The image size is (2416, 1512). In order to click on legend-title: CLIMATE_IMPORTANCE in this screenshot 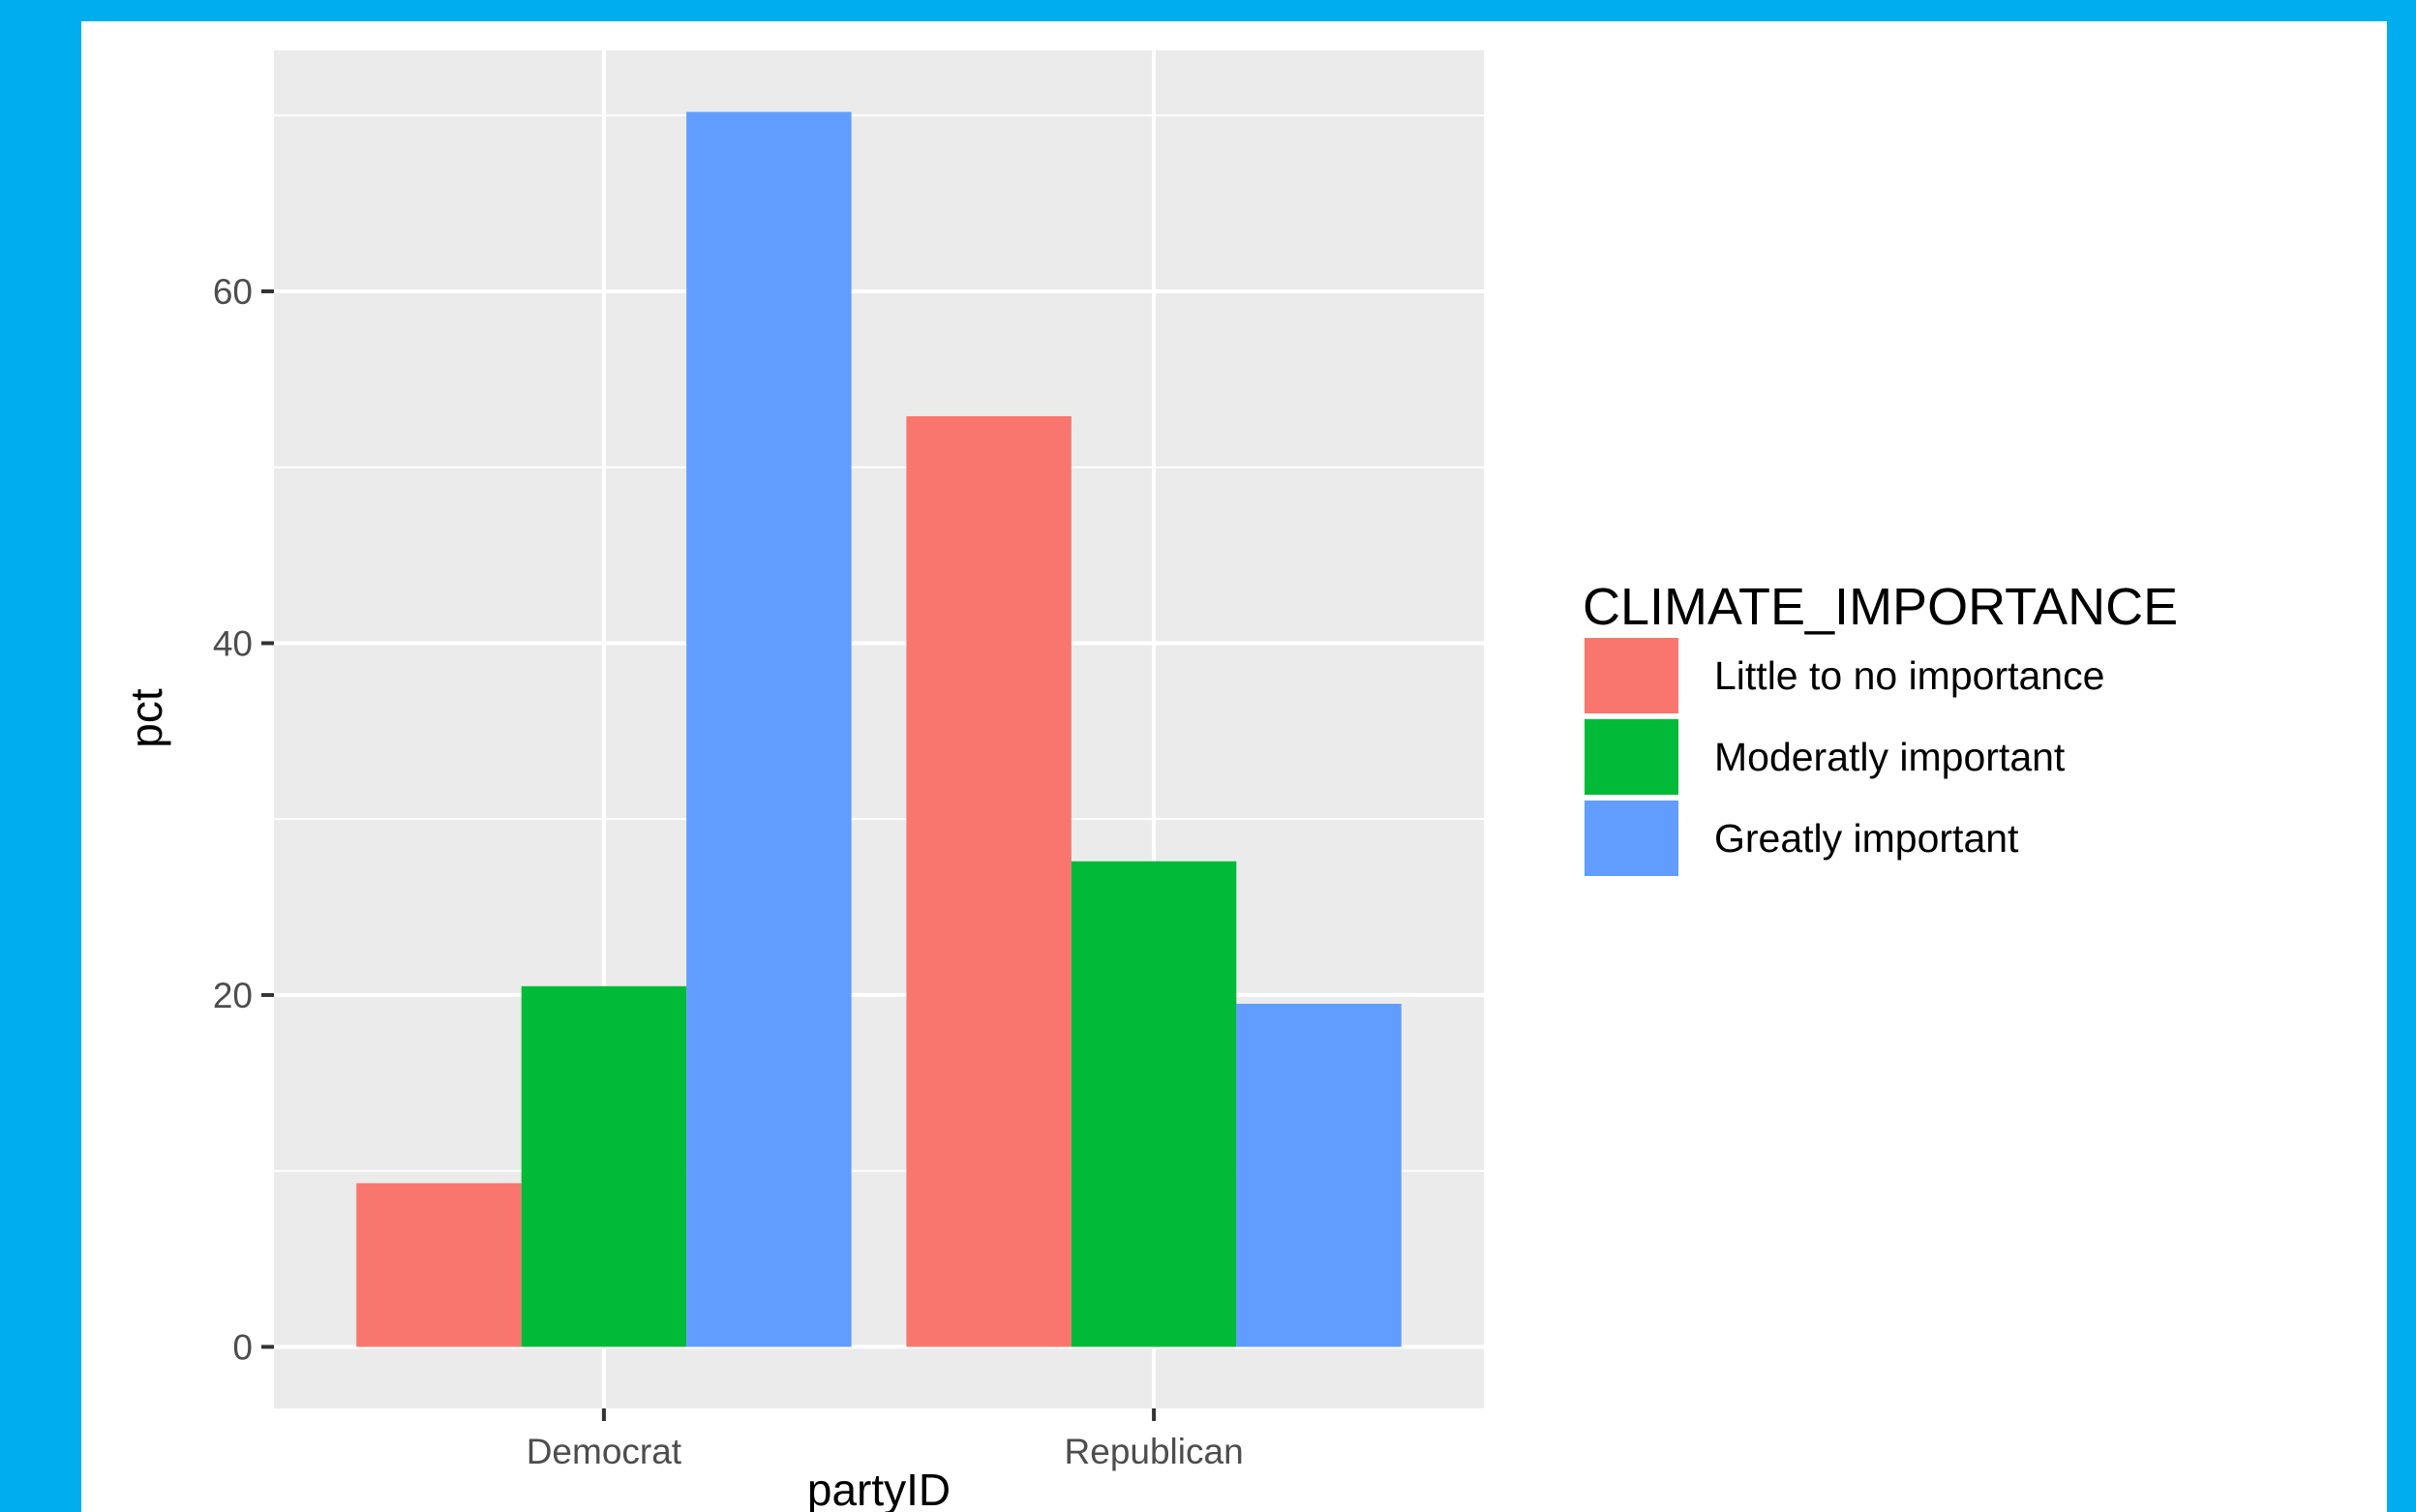, I will do `click(1880, 607)`.